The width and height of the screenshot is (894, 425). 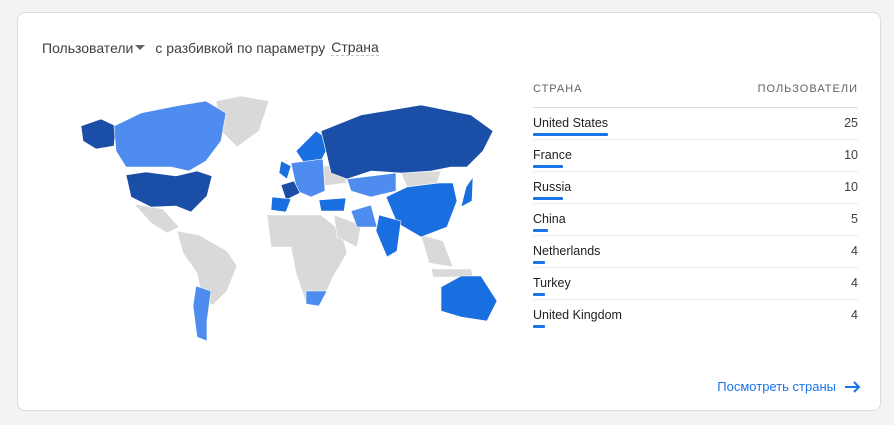 I want to click on map-argentina, so click(x=202, y=313).